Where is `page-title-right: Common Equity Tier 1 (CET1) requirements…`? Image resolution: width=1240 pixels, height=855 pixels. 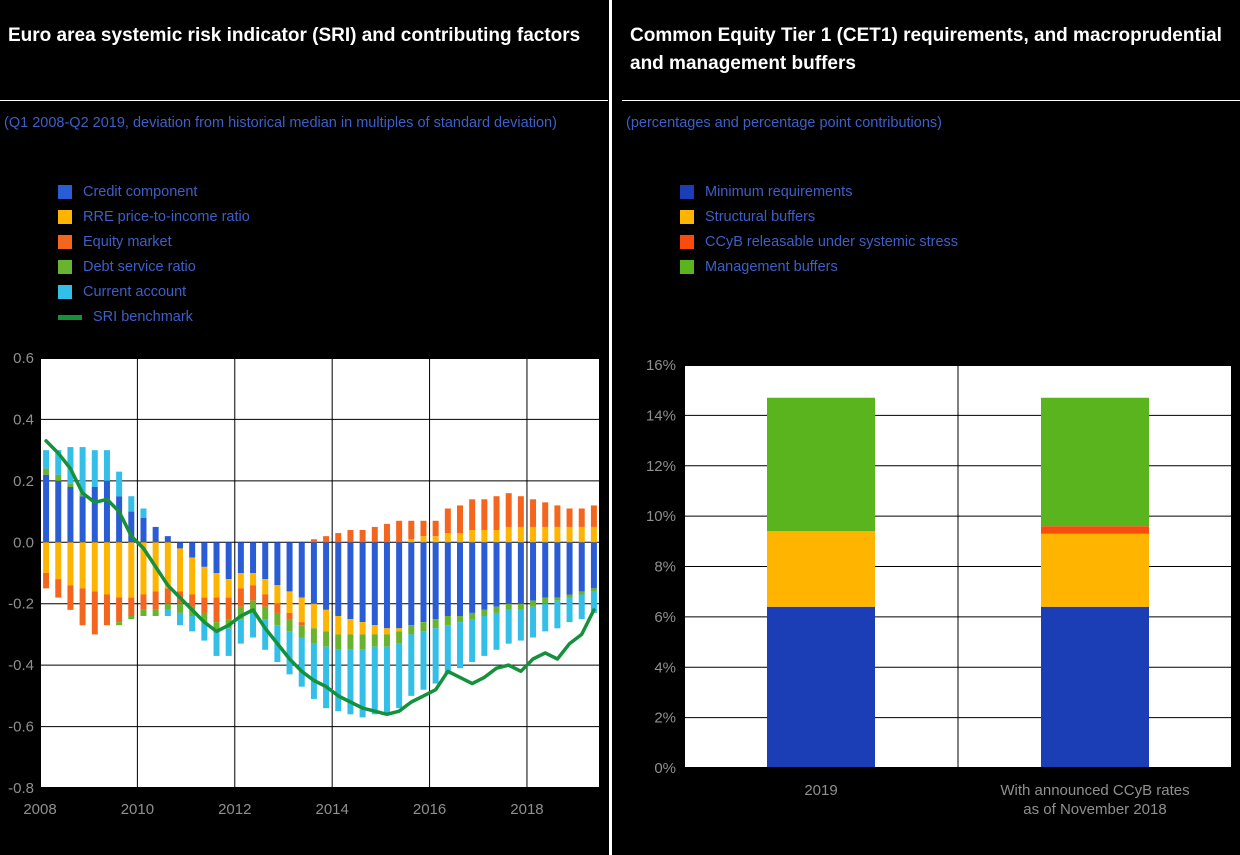 page-title-right: Common Equity Tier 1 (CET1) requirements… is located at coordinates (926, 49).